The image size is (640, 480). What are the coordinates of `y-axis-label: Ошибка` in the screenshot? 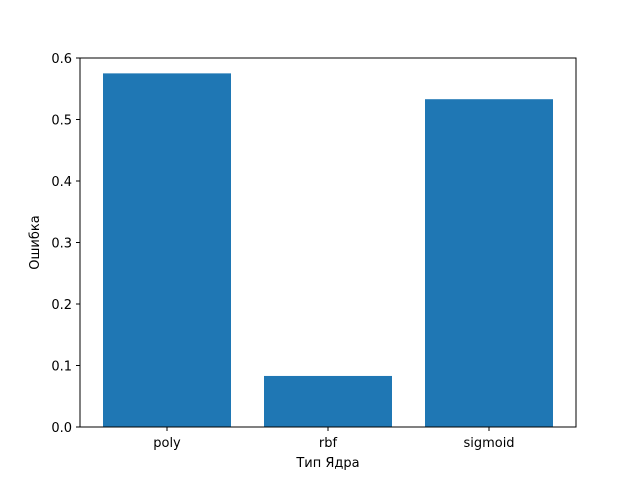 It's located at (35, 242).